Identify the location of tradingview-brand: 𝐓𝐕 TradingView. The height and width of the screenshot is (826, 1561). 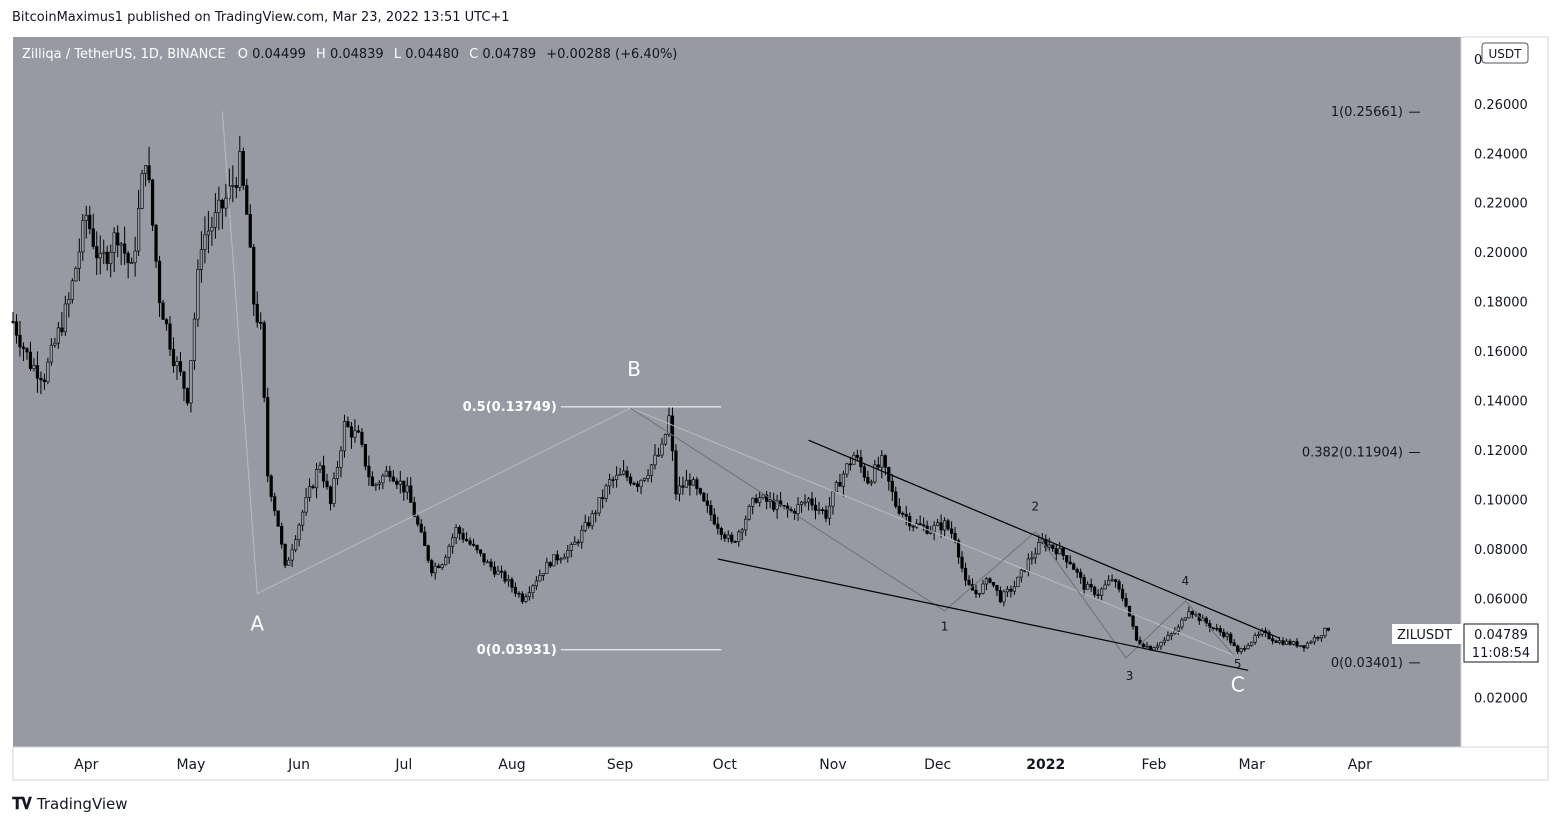
(70, 804).